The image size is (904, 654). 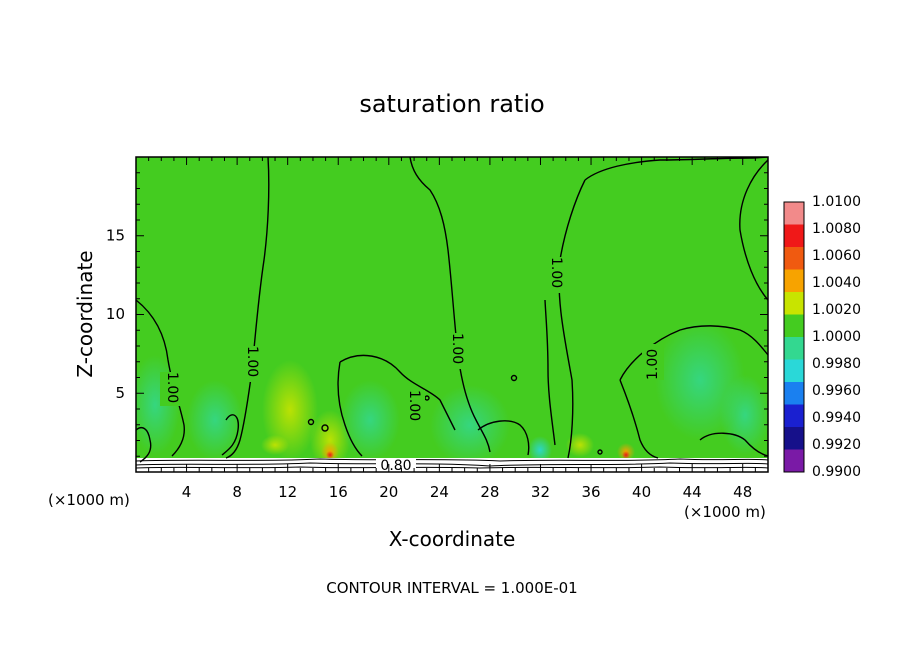 What do you see at coordinates (836, 391) in the screenshot?
I see `colorbar-label: 0.9960` at bounding box center [836, 391].